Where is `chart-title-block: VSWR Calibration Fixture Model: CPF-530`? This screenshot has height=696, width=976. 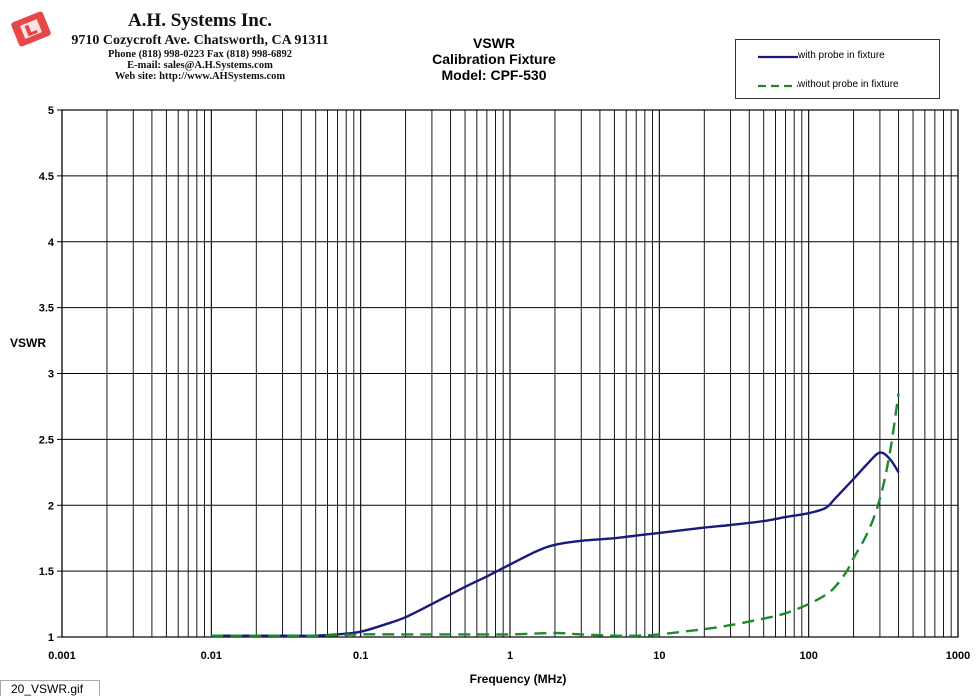
chart-title-block: VSWR Calibration Fixture Model: CPF-530 is located at coordinates (494, 59).